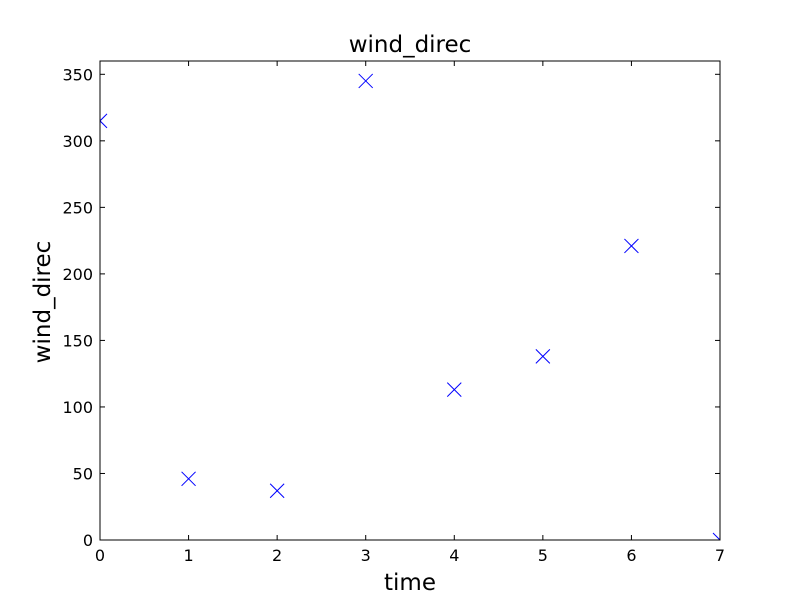 The image size is (800, 600). What do you see at coordinates (410, 45) in the screenshot?
I see `chart-title: wind_direc` at bounding box center [410, 45].